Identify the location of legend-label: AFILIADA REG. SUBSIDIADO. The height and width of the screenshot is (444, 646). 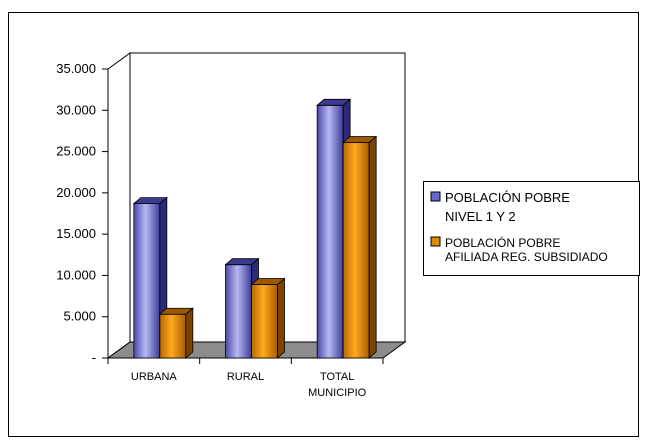
(526, 257).